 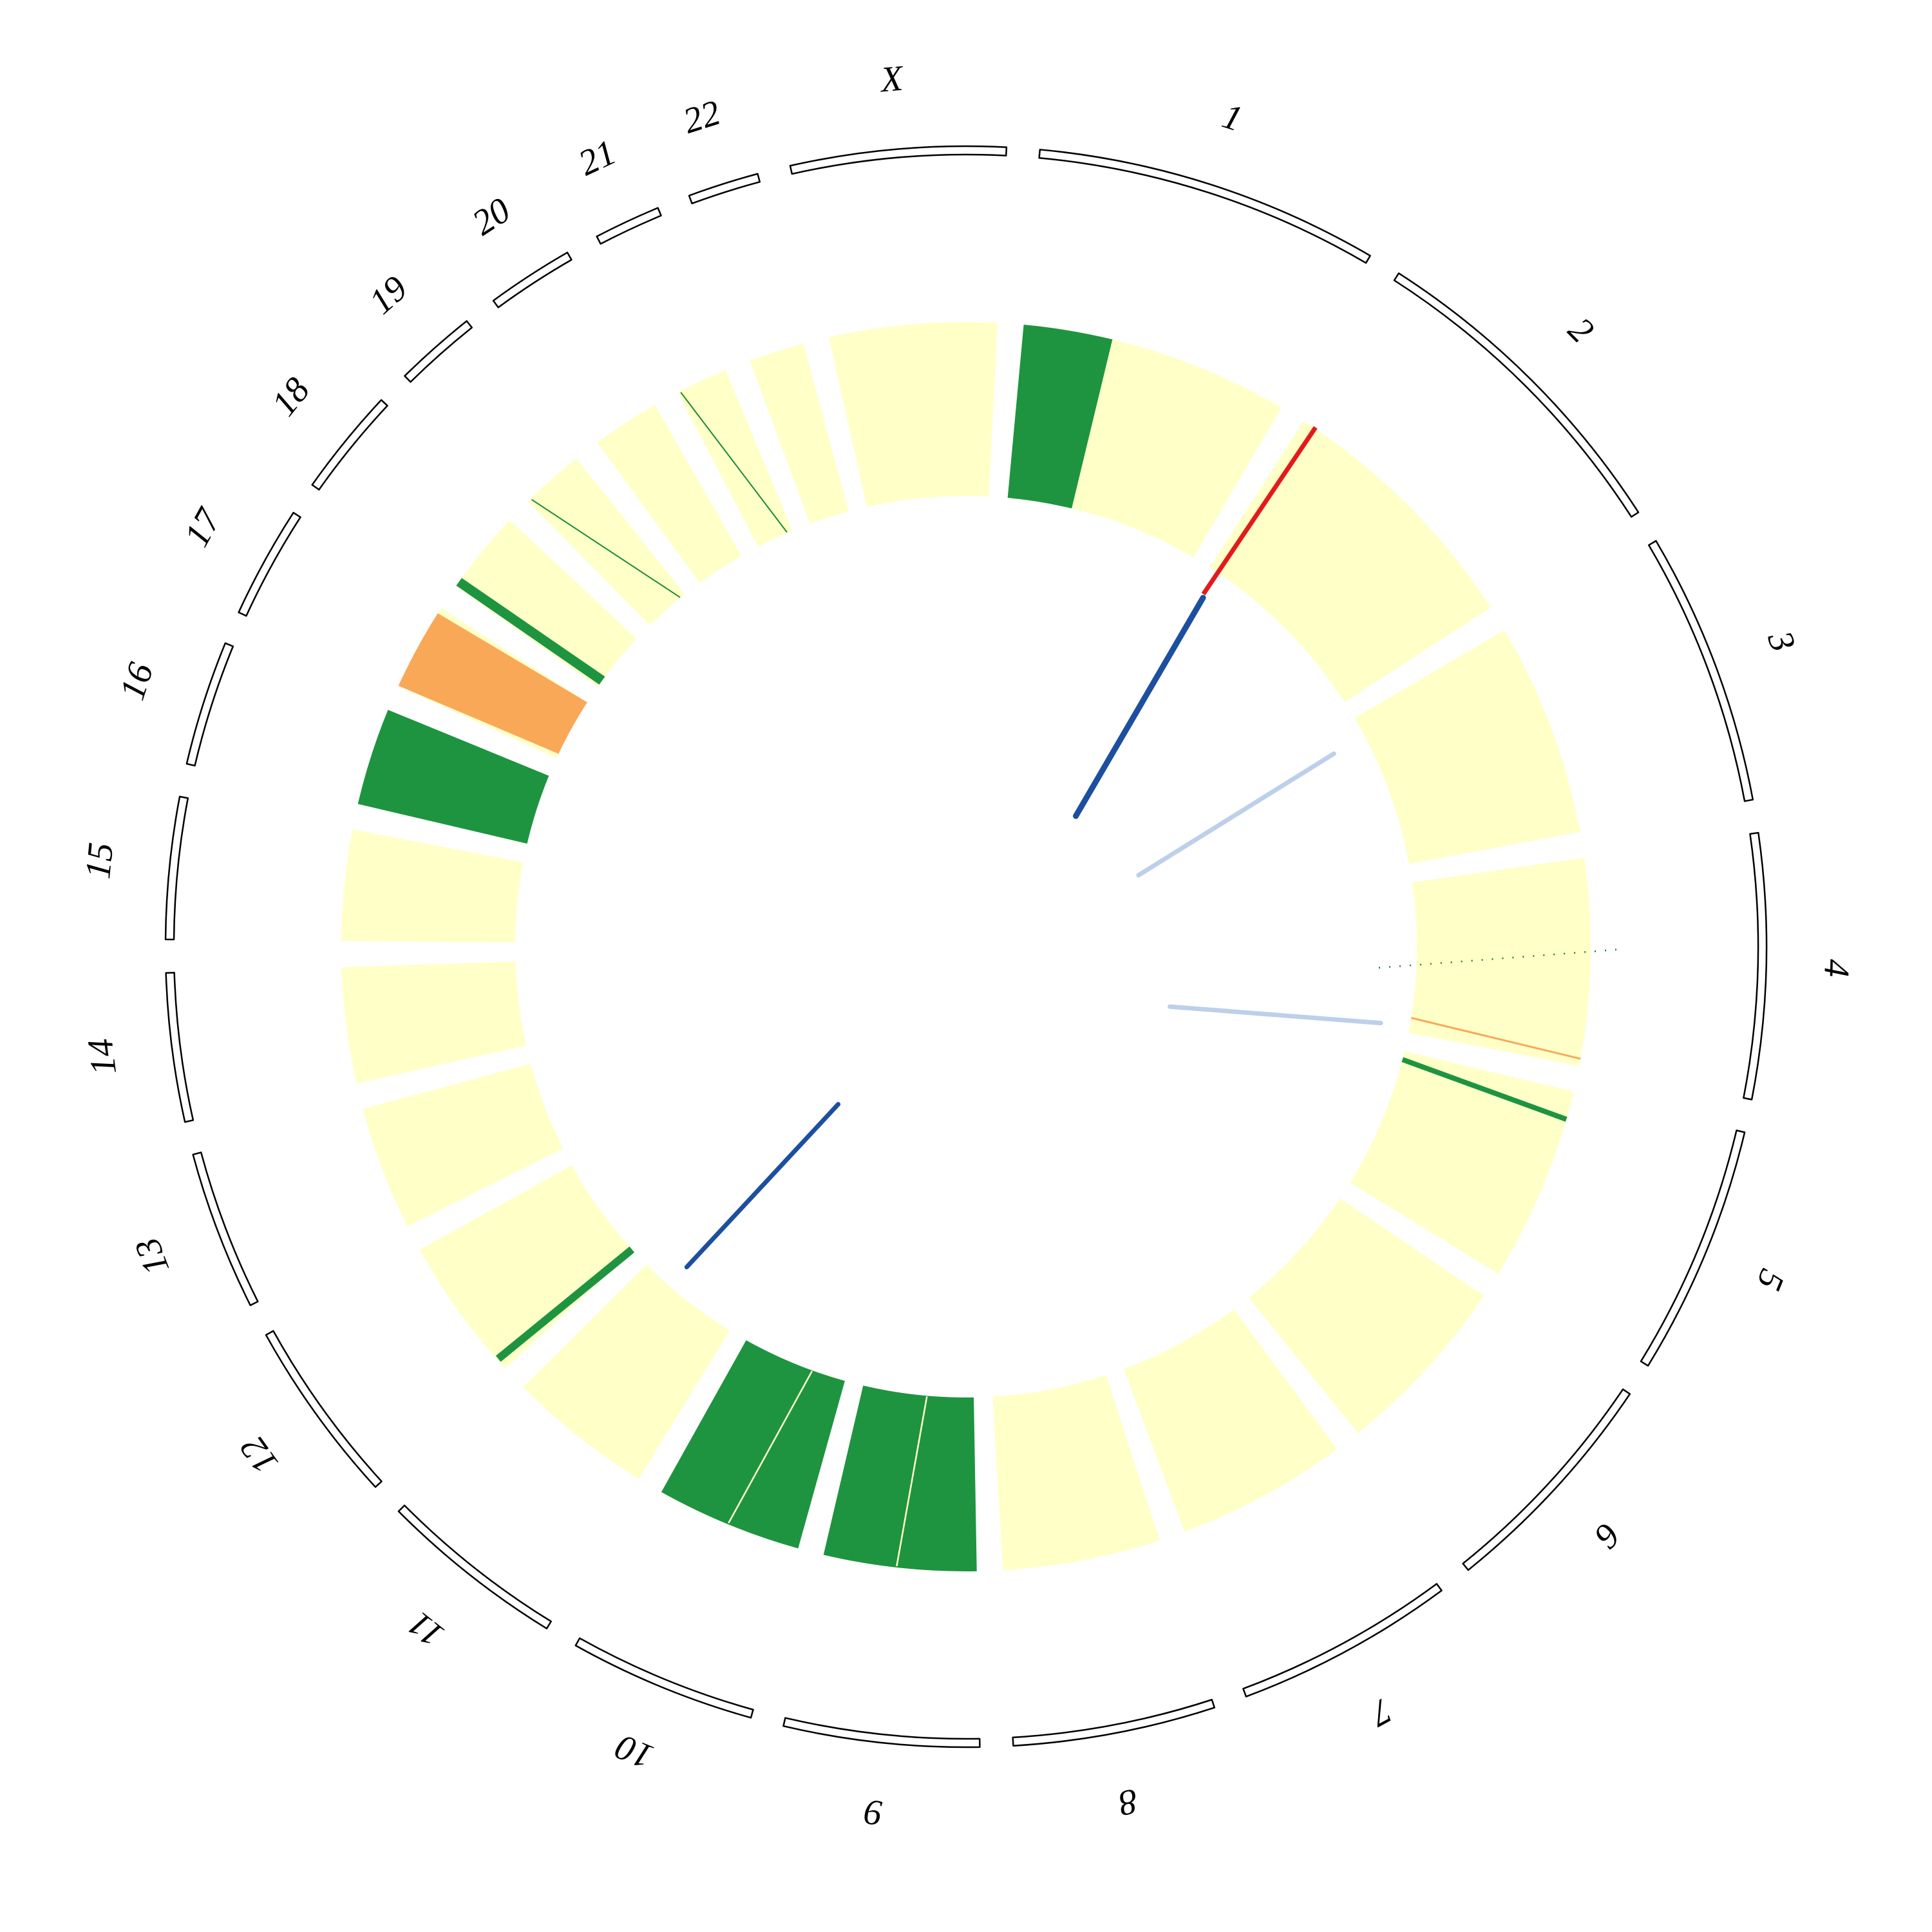 I want to click on chr4-orange-line, so click(x=1496, y=1038).